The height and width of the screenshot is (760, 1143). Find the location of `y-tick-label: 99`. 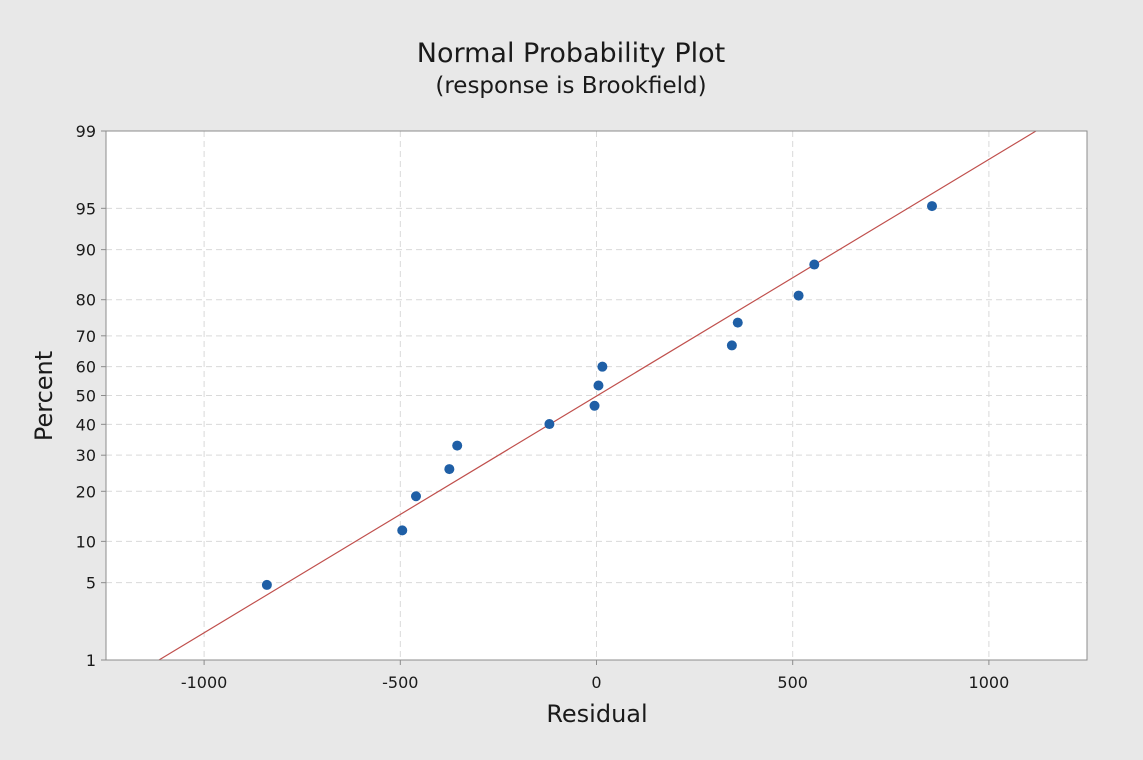

y-tick-label: 99 is located at coordinates (86, 131).